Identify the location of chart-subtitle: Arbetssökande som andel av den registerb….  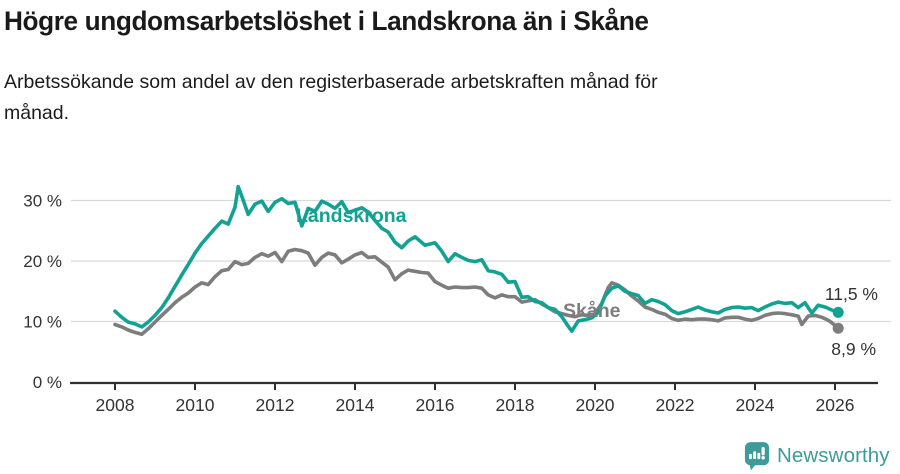
(331, 98).